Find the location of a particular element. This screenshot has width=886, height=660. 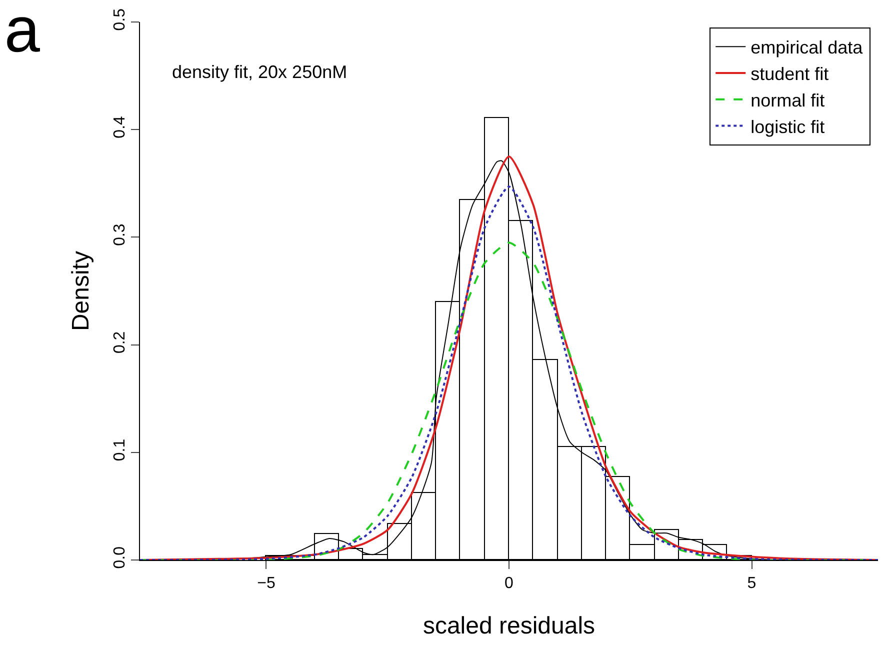

y-tick-label: 0.4 is located at coordinates (120, 127).